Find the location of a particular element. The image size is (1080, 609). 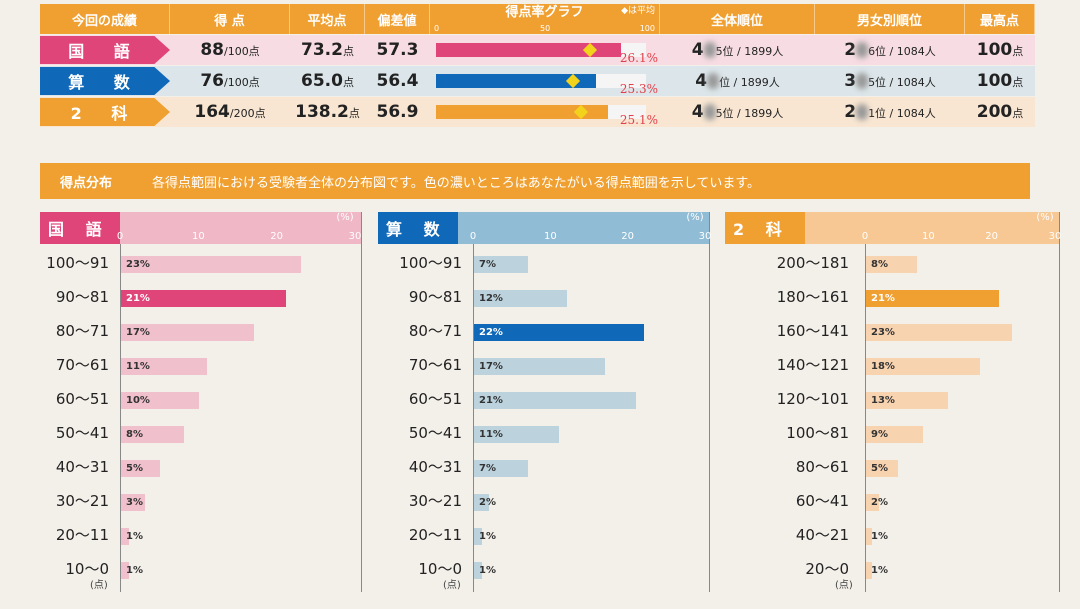

bar-value-label: 1% is located at coordinates (487, 536).